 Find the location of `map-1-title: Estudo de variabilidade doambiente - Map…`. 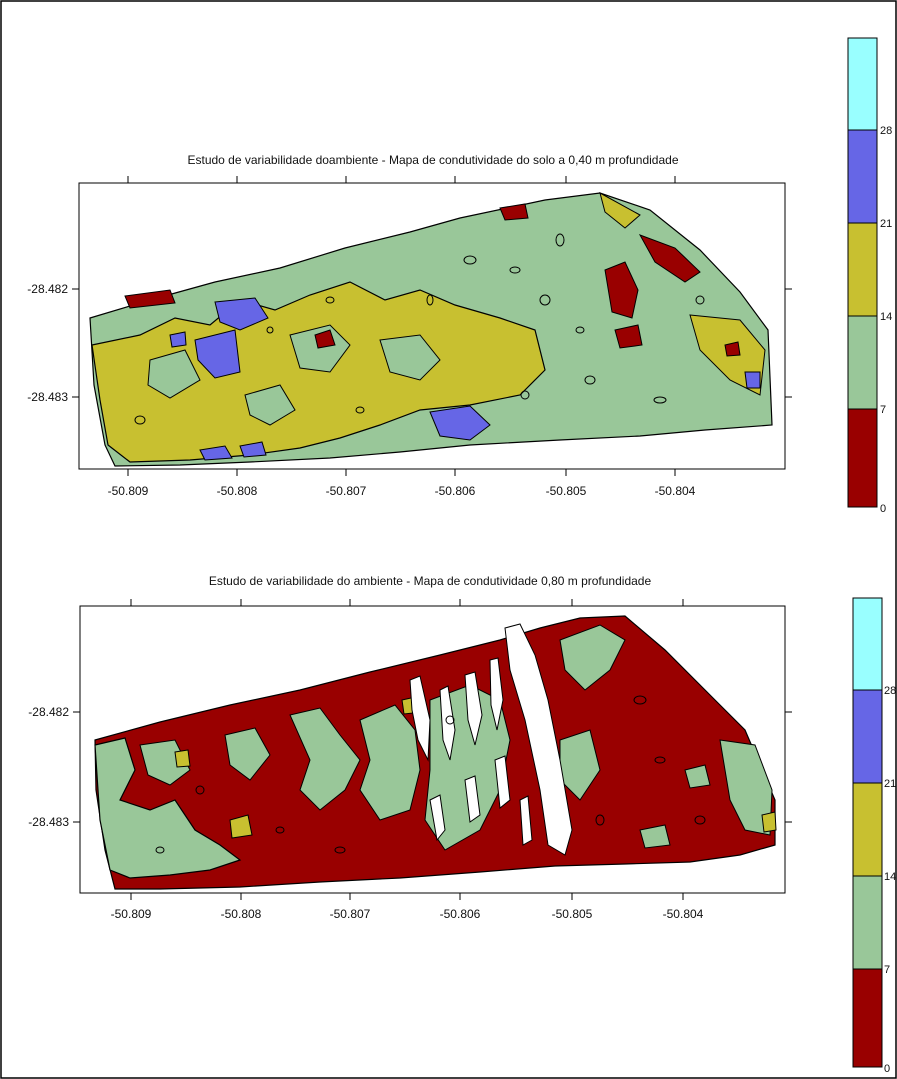

map-1-title: Estudo de variabilidade doambiente - Map… is located at coordinates (432, 160).